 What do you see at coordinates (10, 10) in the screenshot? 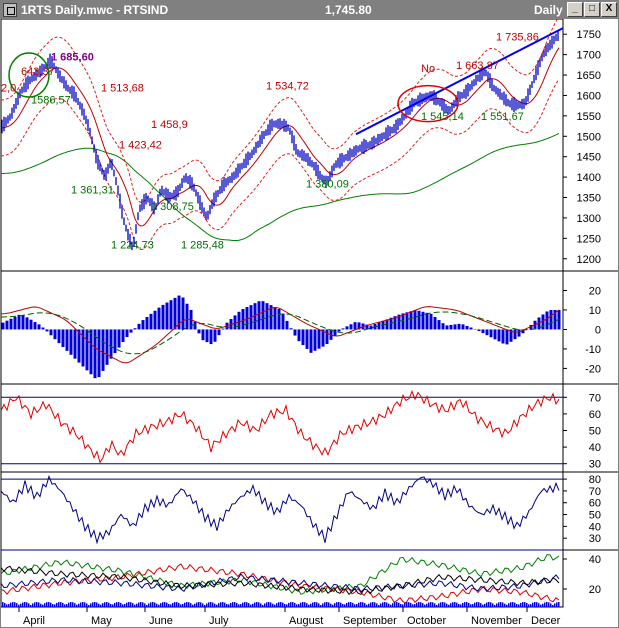
I see `window-menu-icon` at bounding box center [10, 10].